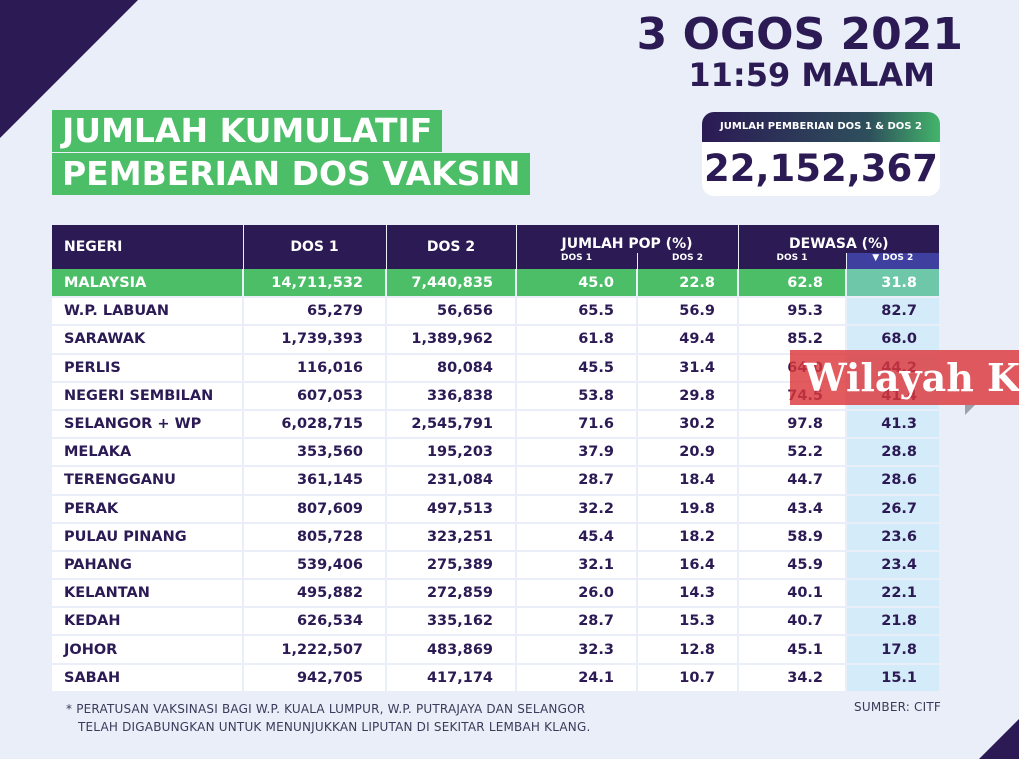 Image resolution: width=1019 pixels, height=759 pixels. What do you see at coordinates (577, 453) in the screenshot?
I see `cell-pop-dos1: 37.9` at bounding box center [577, 453].